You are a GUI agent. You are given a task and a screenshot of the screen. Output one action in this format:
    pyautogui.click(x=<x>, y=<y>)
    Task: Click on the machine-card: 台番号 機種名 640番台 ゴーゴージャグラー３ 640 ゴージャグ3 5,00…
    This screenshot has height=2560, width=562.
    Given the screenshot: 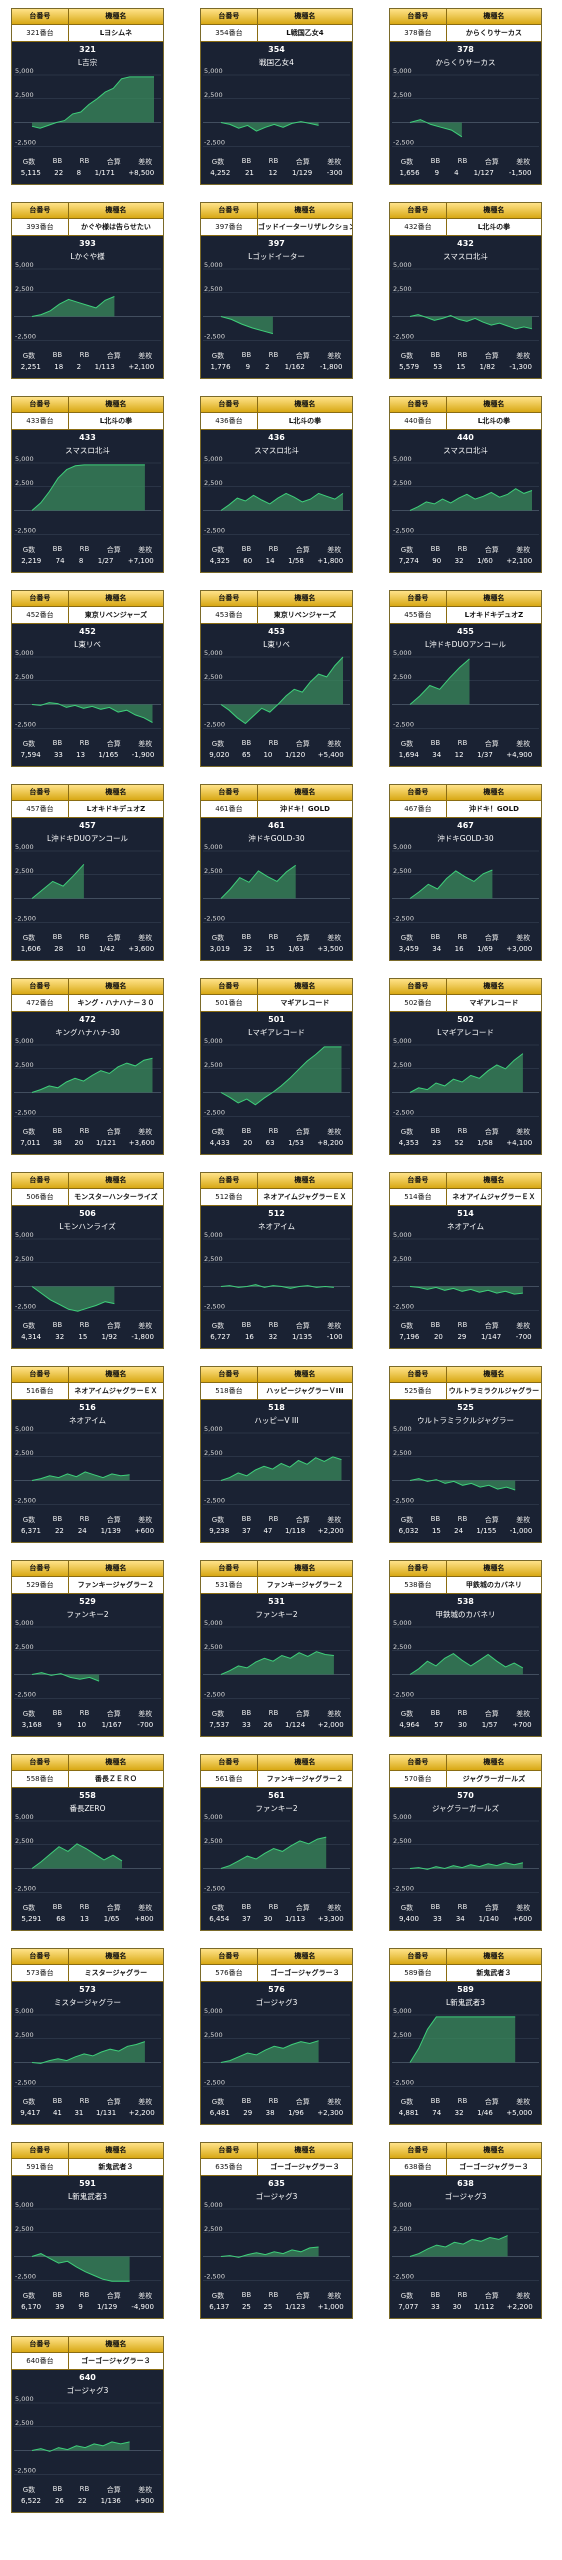 What is the action you would take?
    pyautogui.click(x=87, y=2424)
    